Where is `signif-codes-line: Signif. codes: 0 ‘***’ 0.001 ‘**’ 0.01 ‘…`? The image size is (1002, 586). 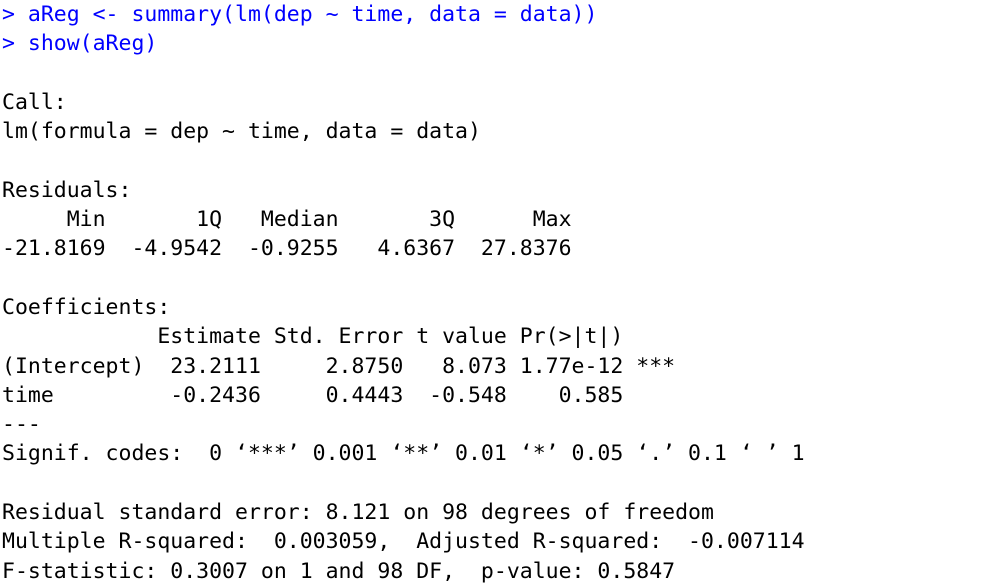
signif-codes-line: Signif. codes: 0 ‘***’ 0.001 ‘**’ 0.01 ‘… is located at coordinates (403, 454).